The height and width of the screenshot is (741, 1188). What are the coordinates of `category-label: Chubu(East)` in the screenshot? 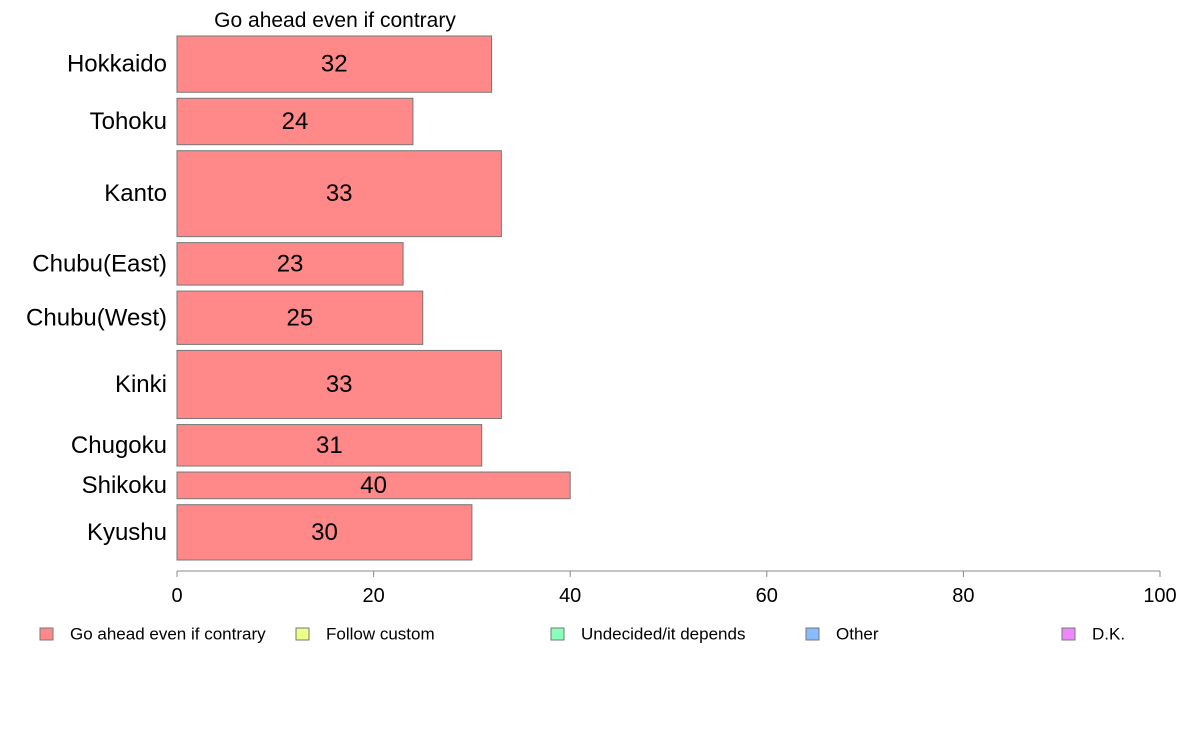 It's located at (99, 263).